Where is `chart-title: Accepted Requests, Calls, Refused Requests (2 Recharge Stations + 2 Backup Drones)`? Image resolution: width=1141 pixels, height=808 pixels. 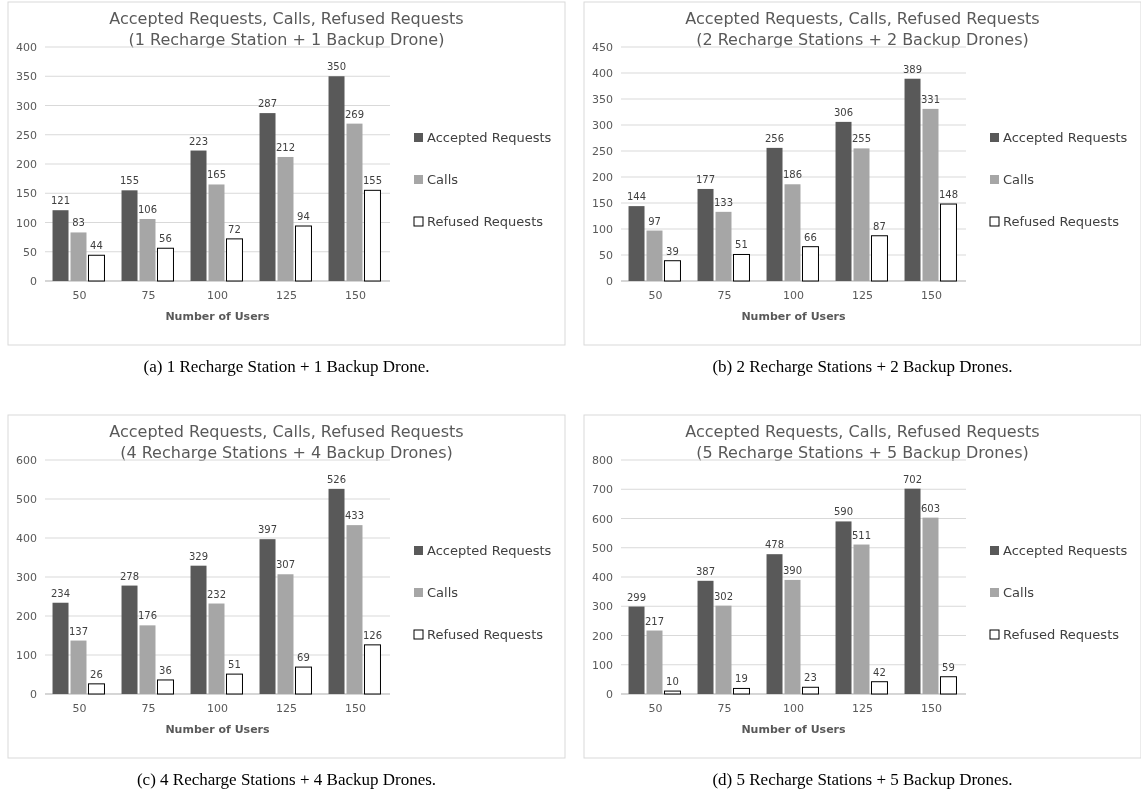 chart-title: Accepted Requests, Calls, Refused Requests (2 Recharge Stations + 2 Backup Drones) is located at coordinates (862, 29).